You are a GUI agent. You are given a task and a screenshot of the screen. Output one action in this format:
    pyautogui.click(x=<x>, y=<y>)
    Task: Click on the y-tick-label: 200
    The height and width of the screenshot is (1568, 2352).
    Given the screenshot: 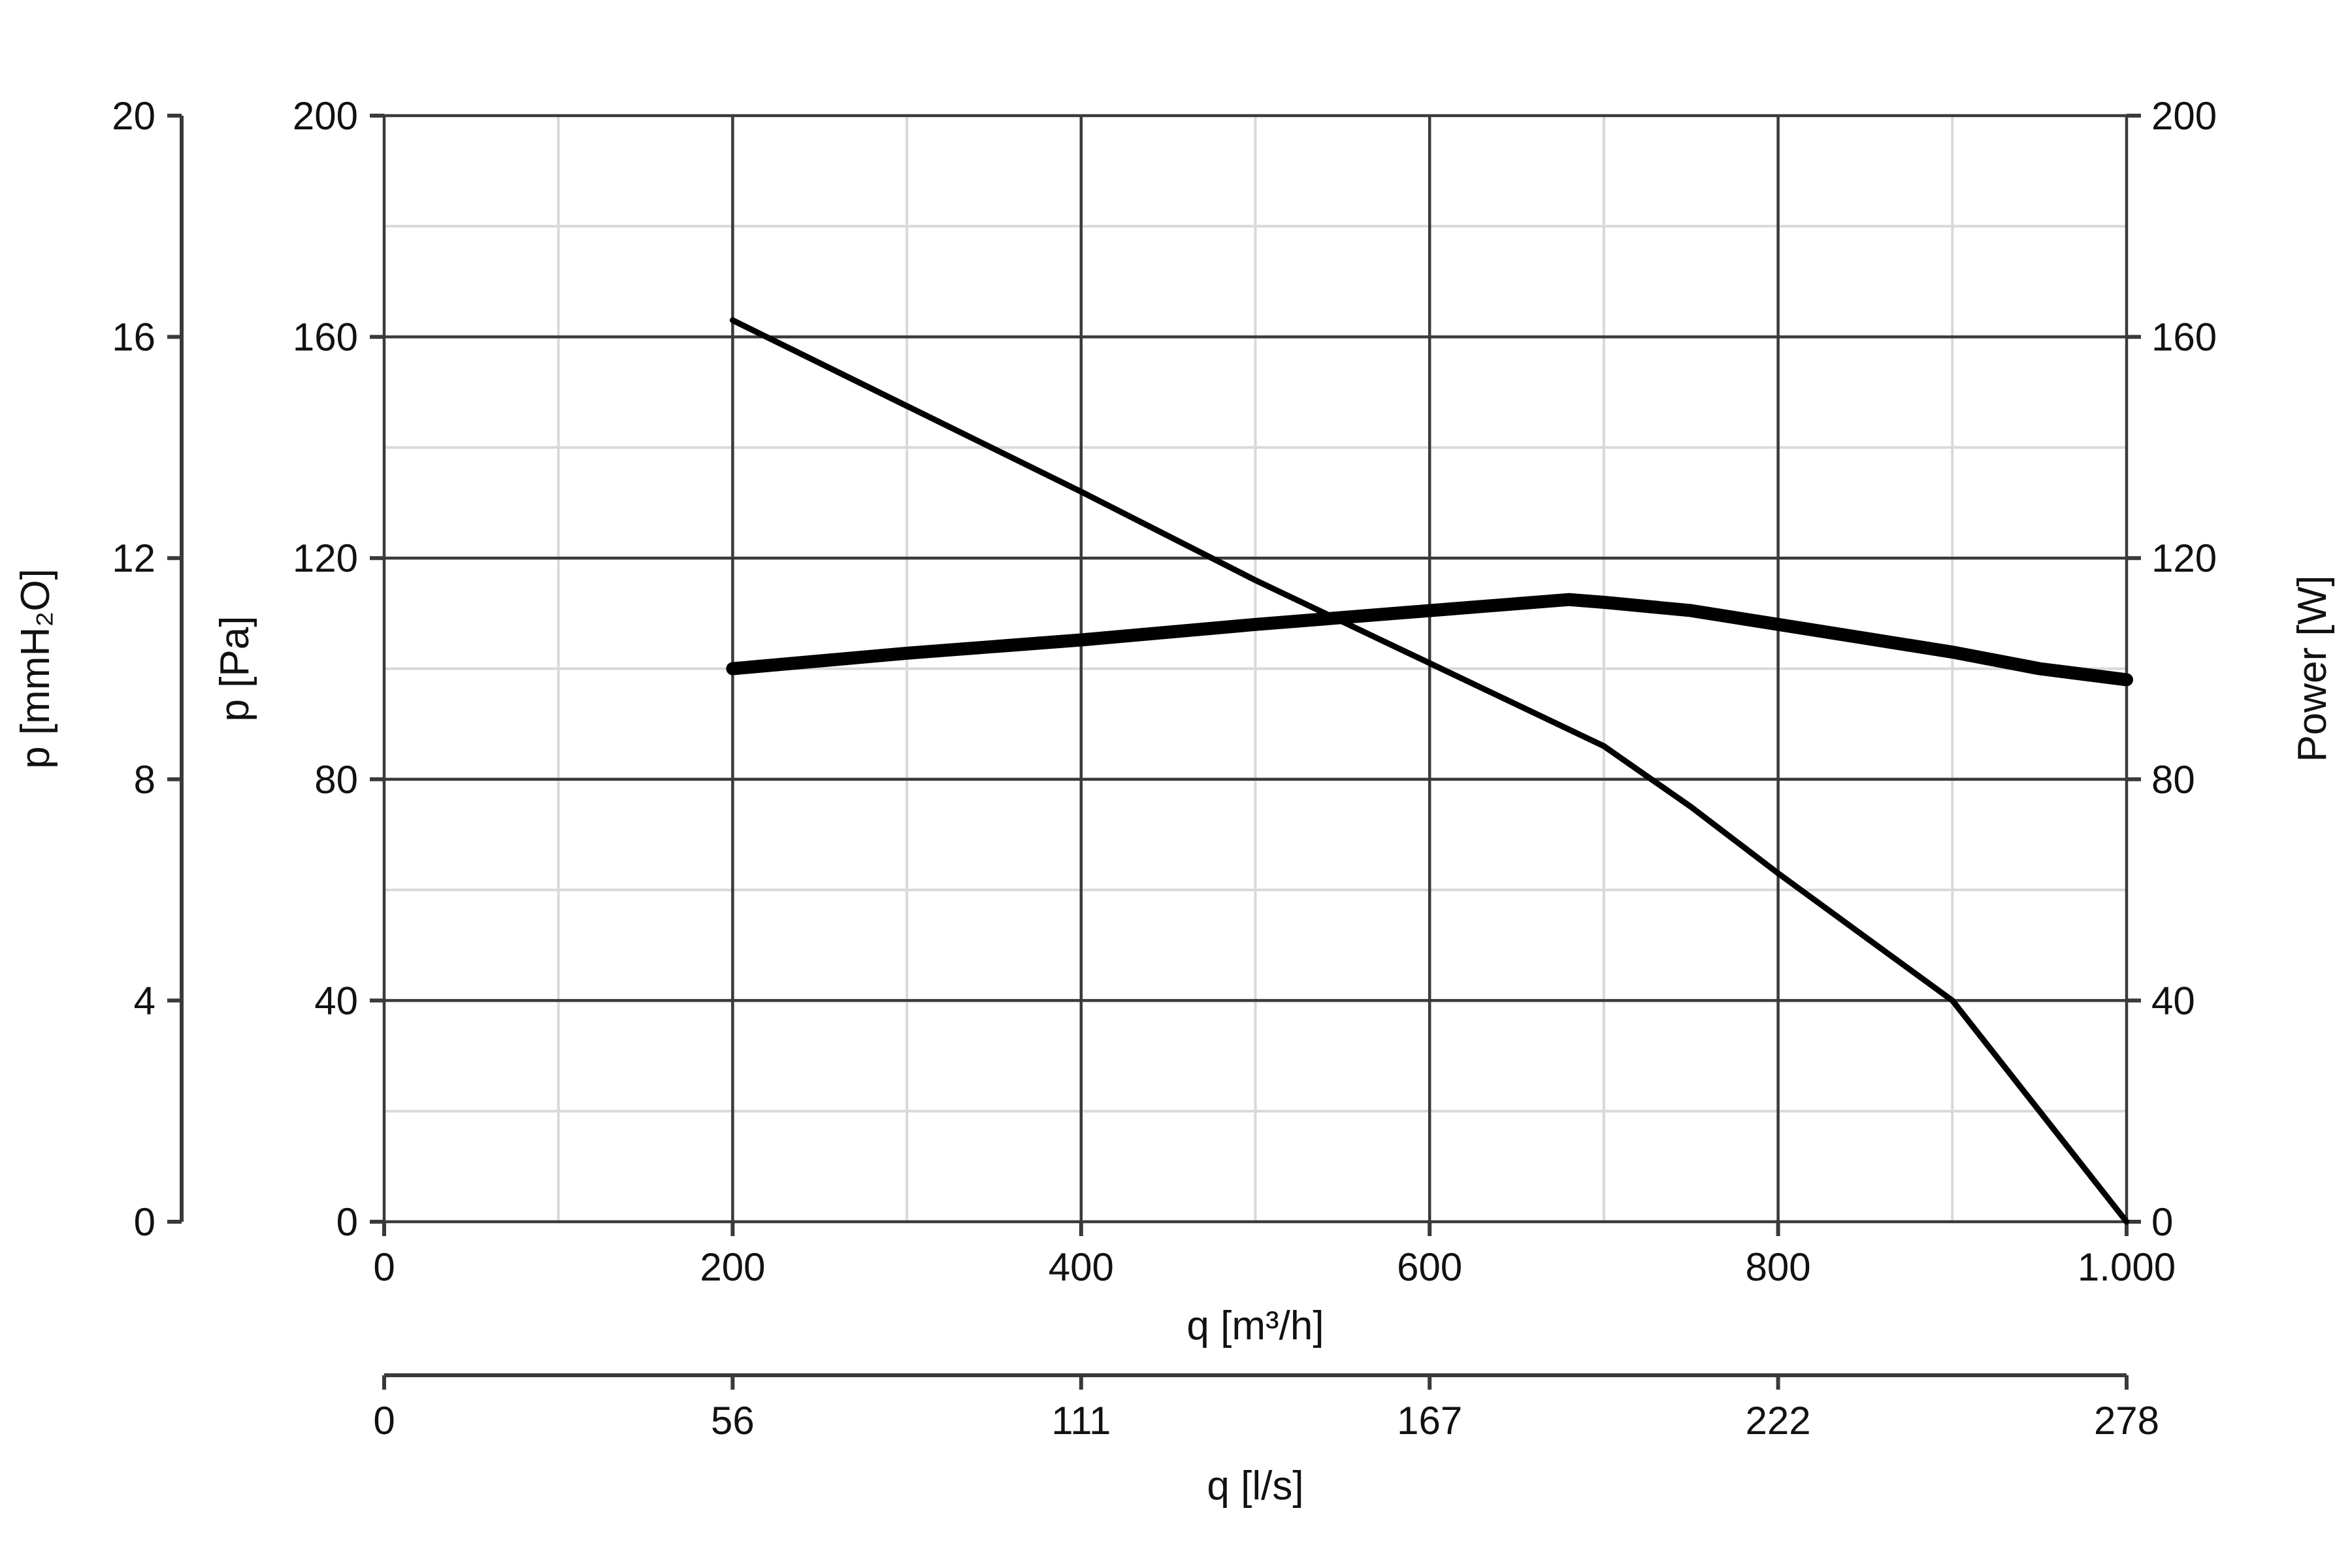 What is the action you would take?
    pyautogui.click(x=325, y=116)
    